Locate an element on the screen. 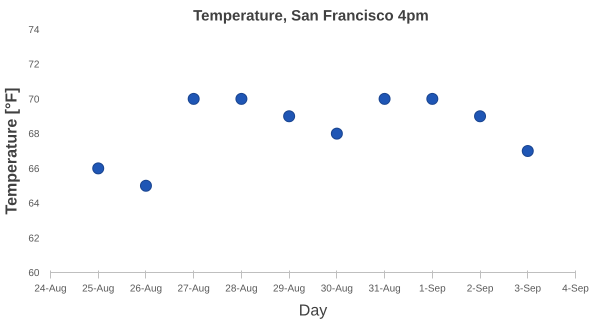  x-tick-label: 25-Aug is located at coordinates (98, 289).